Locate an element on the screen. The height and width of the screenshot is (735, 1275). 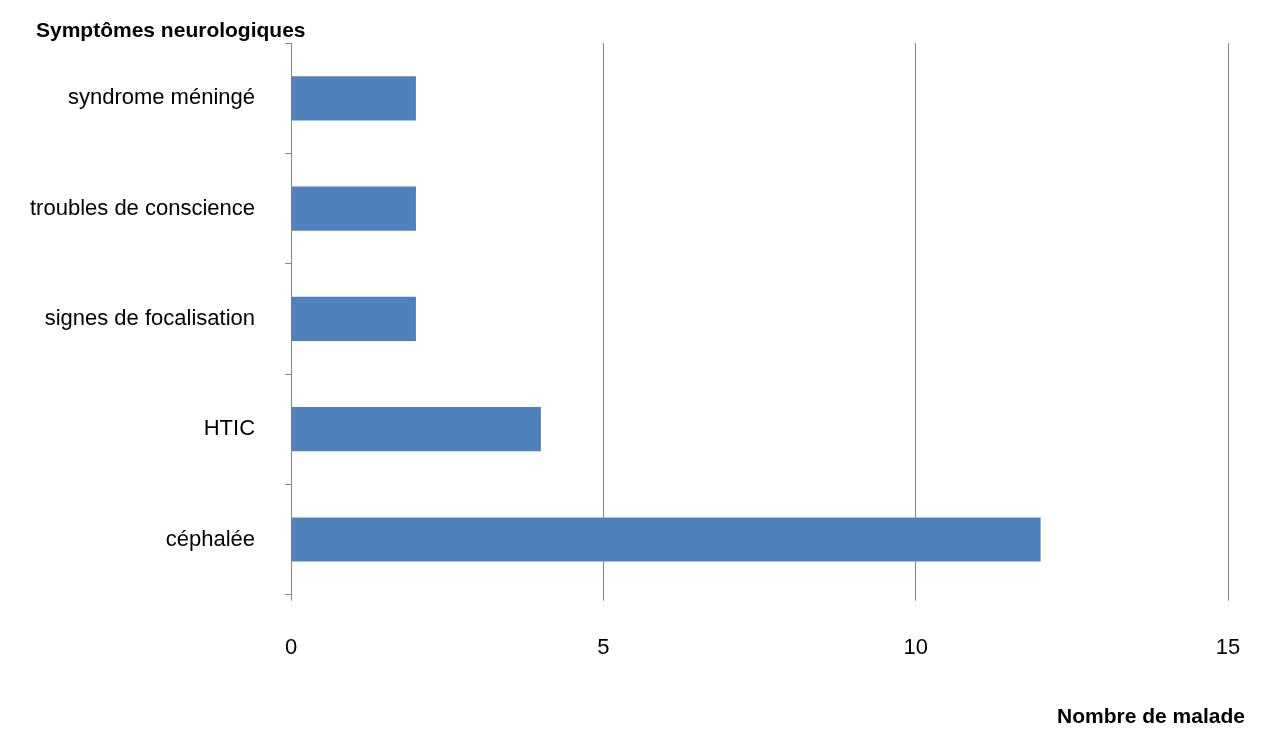
y-tick-label: HTIC is located at coordinates (229, 428).